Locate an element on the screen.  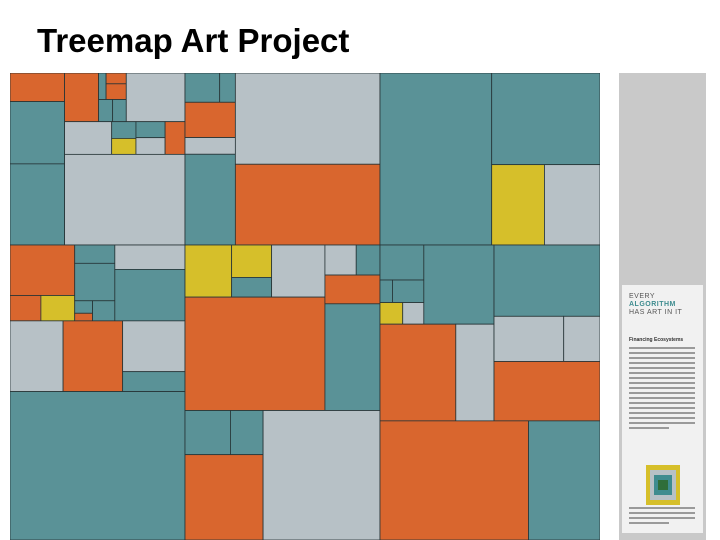
icon-square is located at coordinates (663, 485).